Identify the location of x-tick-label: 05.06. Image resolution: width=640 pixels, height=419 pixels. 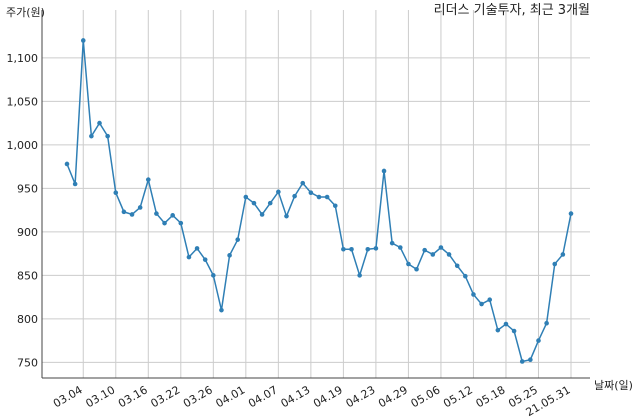
(426, 396).